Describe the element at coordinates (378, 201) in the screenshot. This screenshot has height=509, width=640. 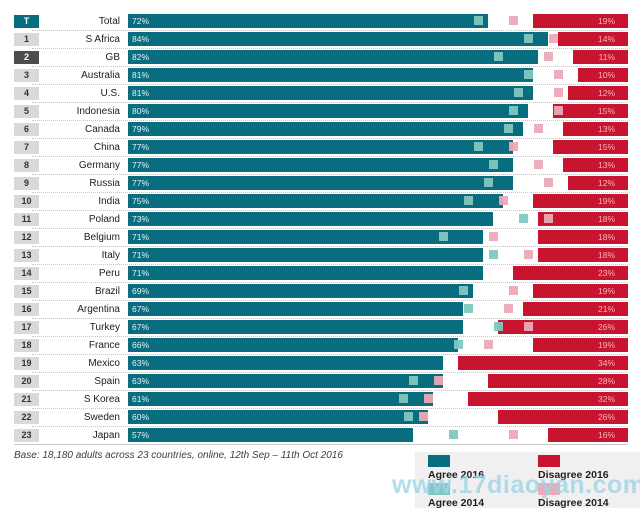
I see `bar-track: 75% 19%` at that location.